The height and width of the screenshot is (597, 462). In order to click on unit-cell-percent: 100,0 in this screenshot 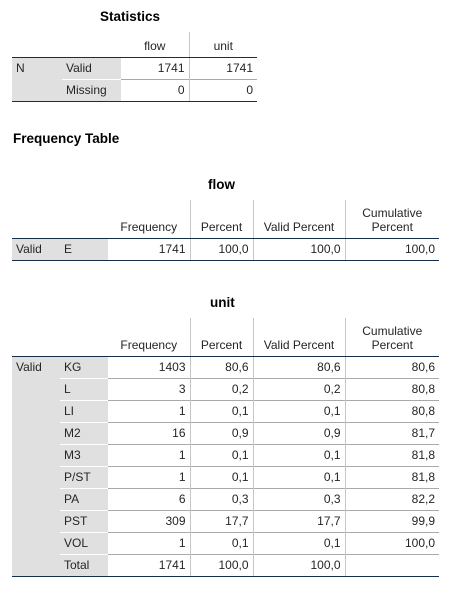, I will do `click(221, 565)`.